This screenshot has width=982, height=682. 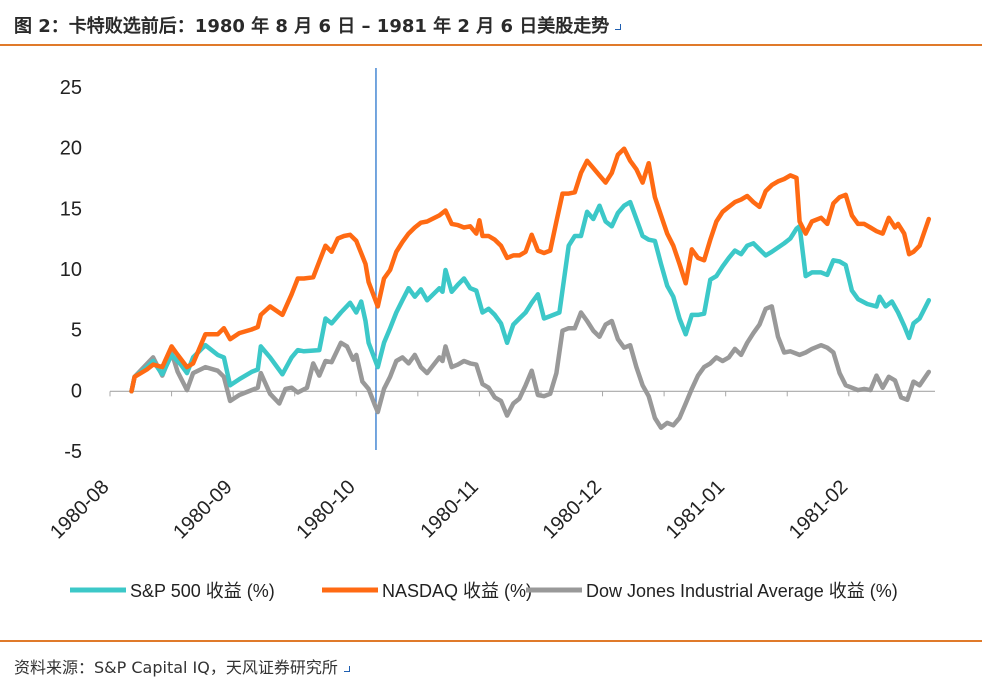 I want to click on y-tick-label: 20, so click(x=71, y=149).